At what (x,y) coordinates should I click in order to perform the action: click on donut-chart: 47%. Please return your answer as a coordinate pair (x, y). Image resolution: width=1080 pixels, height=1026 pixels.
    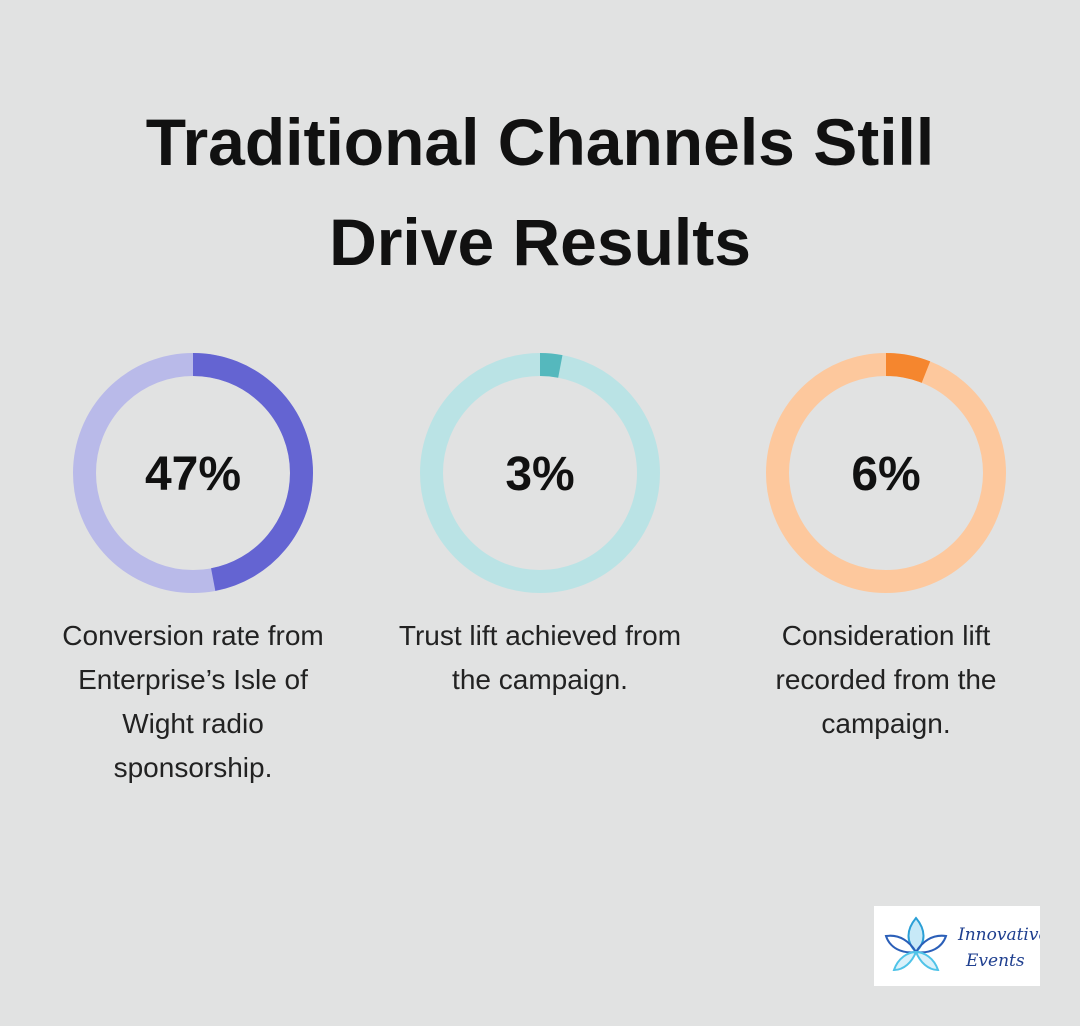
    Looking at the image, I should click on (193, 473).